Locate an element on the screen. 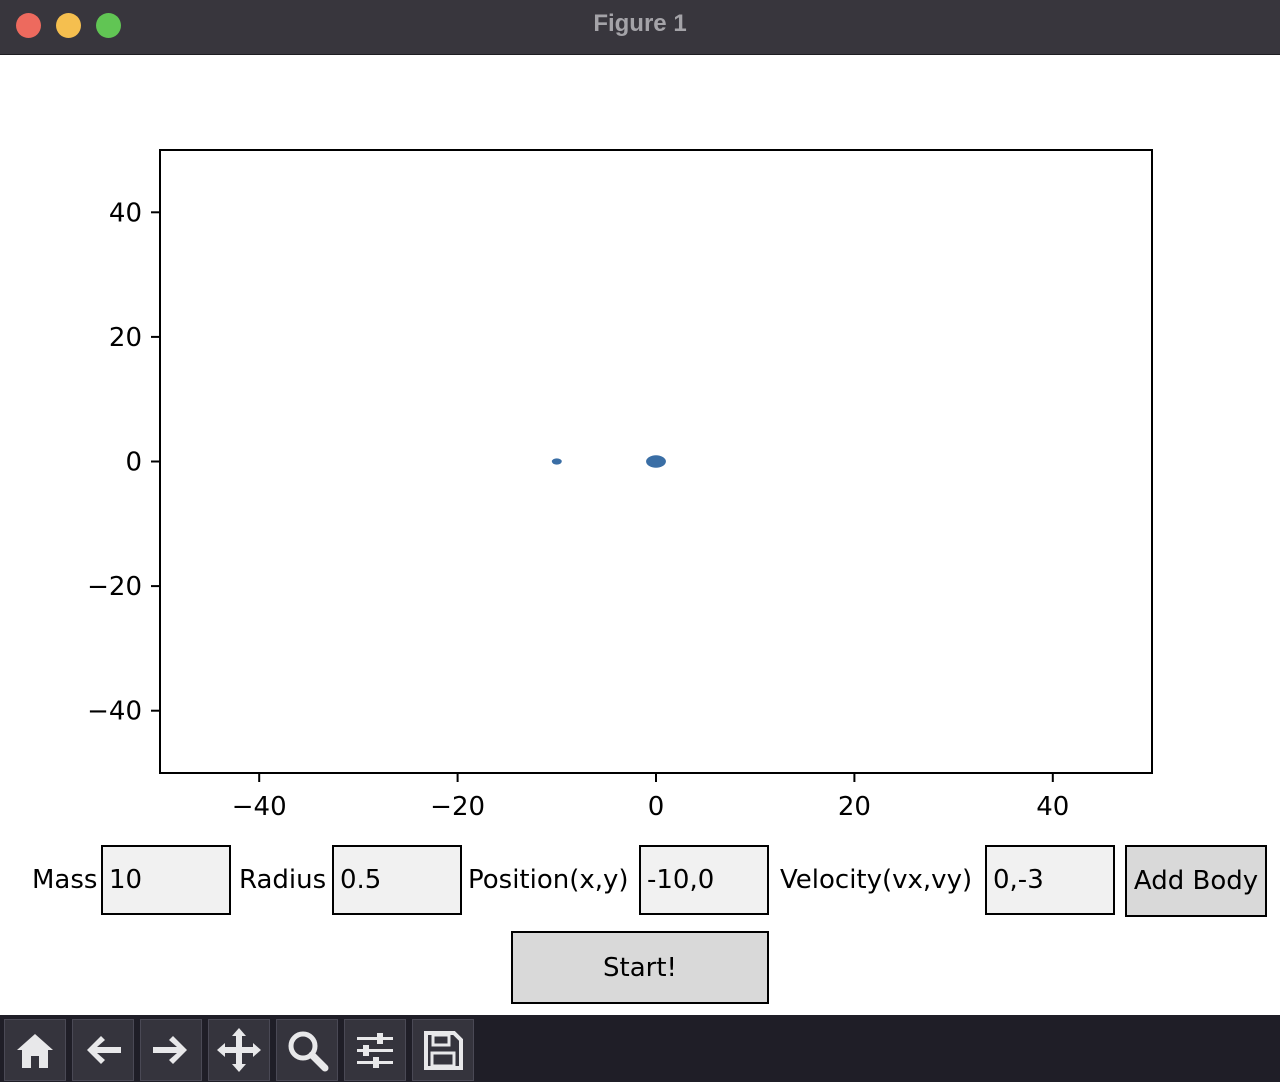  radius-input is located at coordinates (397, 880).